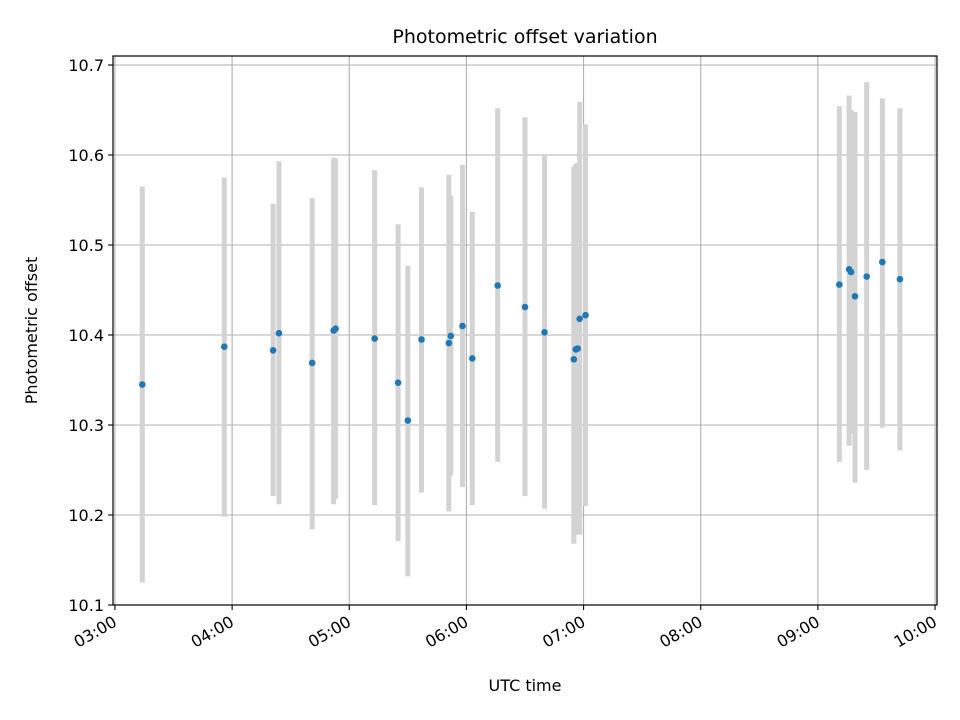 This screenshot has width=960, height=720. I want to click on y-tick-label: 10.2, so click(86, 515).